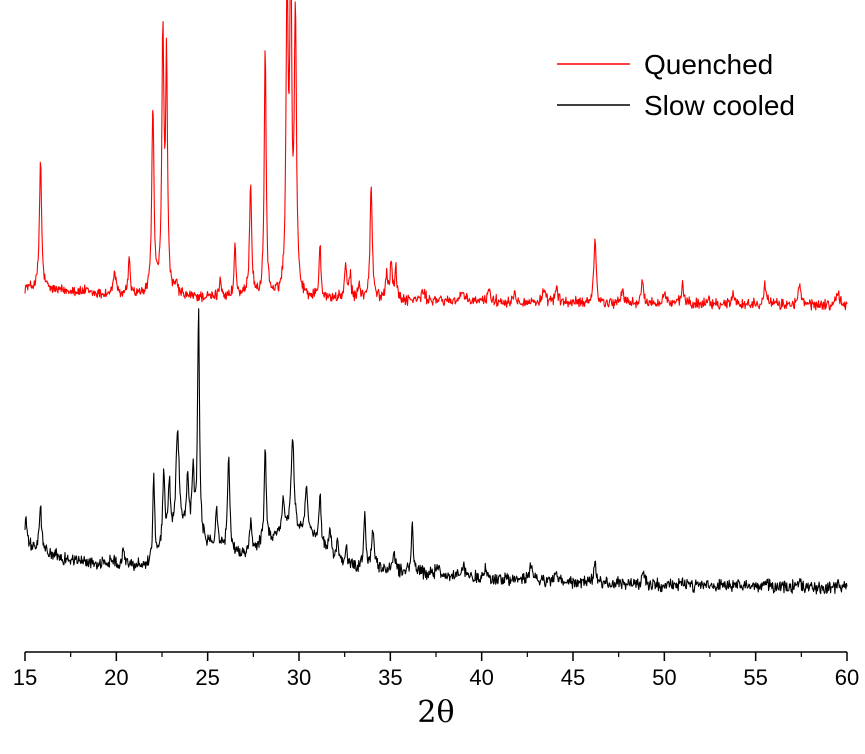 This screenshot has width=865, height=754. I want to click on x-tick-label-45: 45, so click(573, 677).